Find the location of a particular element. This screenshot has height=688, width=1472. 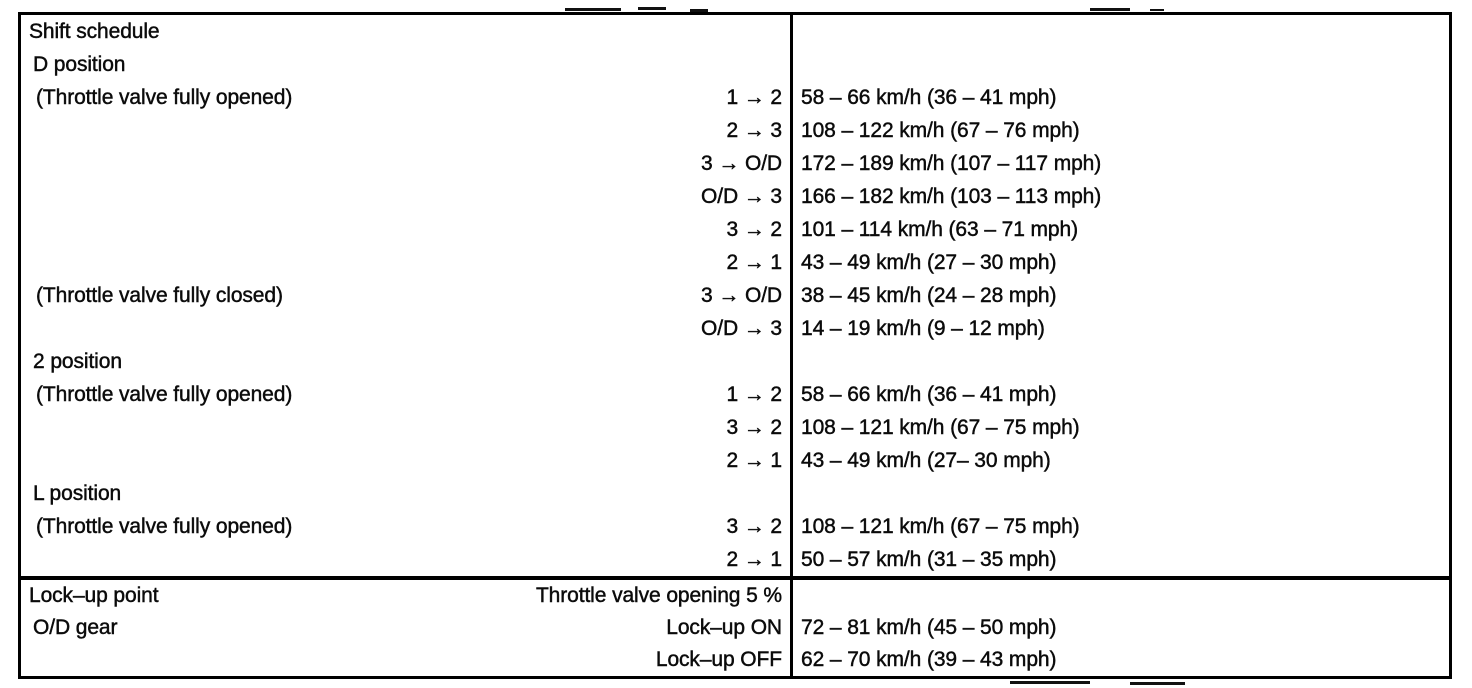

speed-range-value: 166 – 182 km/h (103 – 113 mph) is located at coordinates (951, 196).